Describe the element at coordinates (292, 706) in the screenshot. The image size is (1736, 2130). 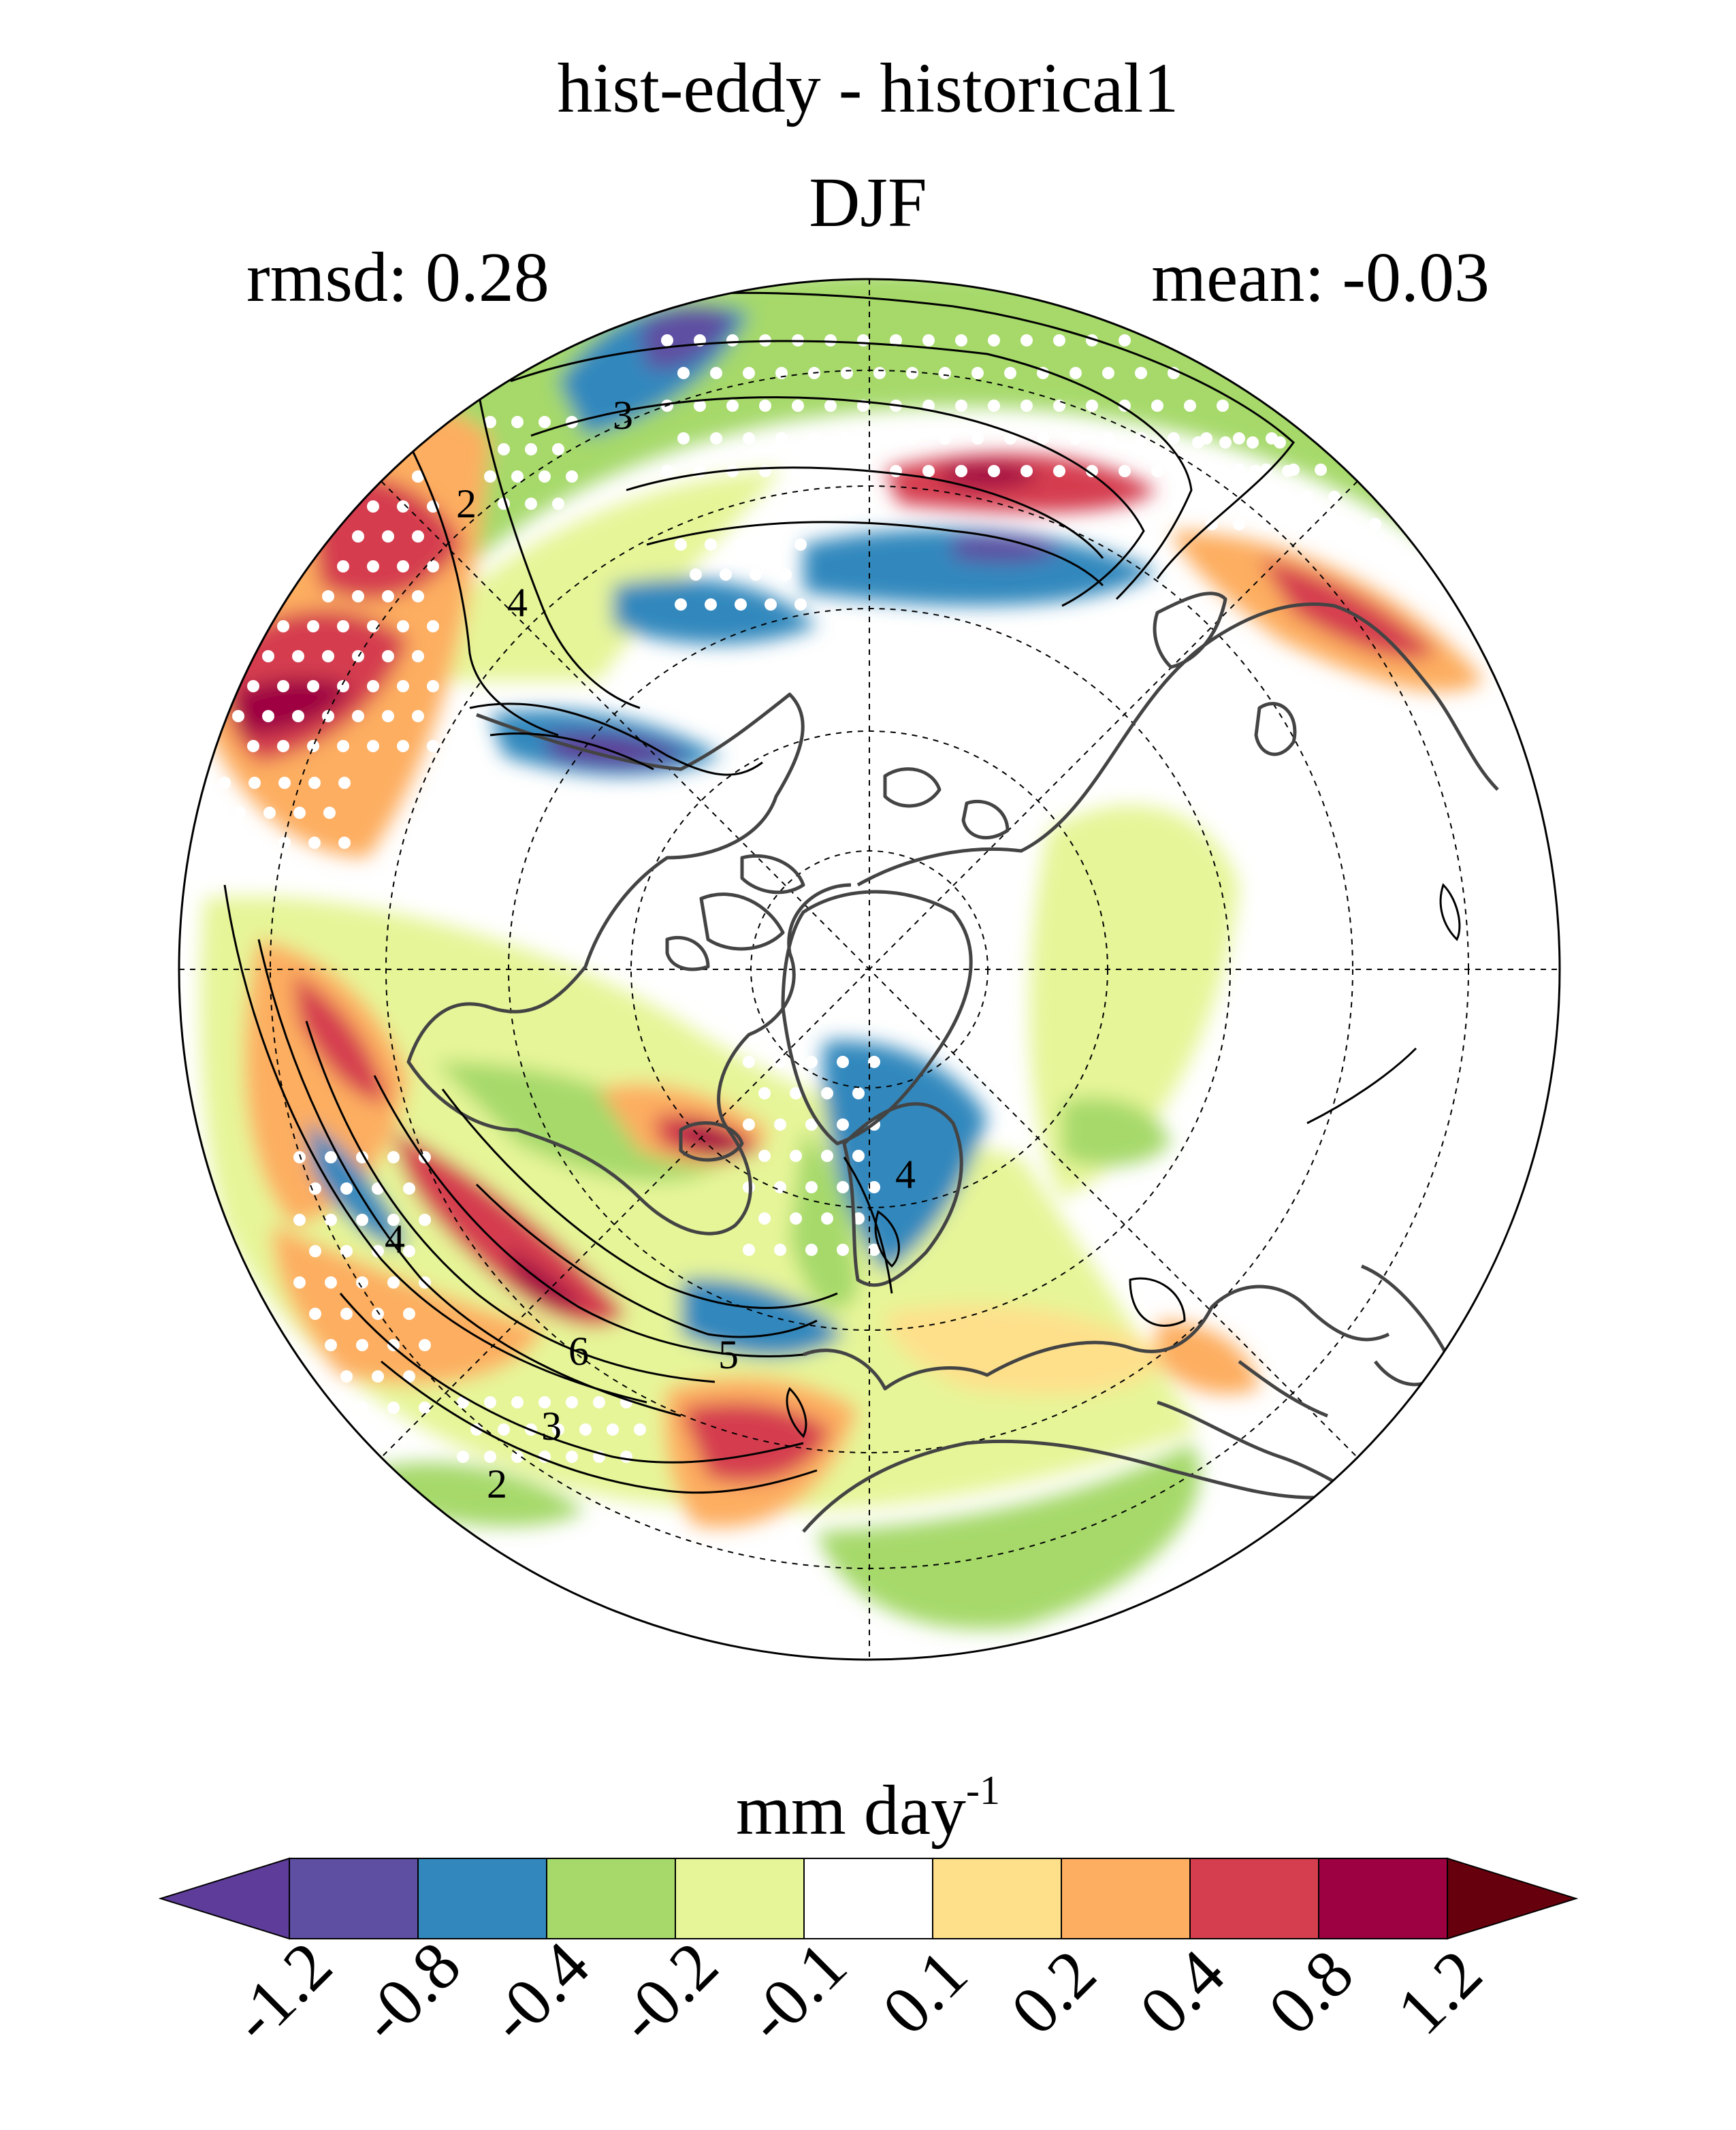
I see `field-darkred-westcoast` at that location.